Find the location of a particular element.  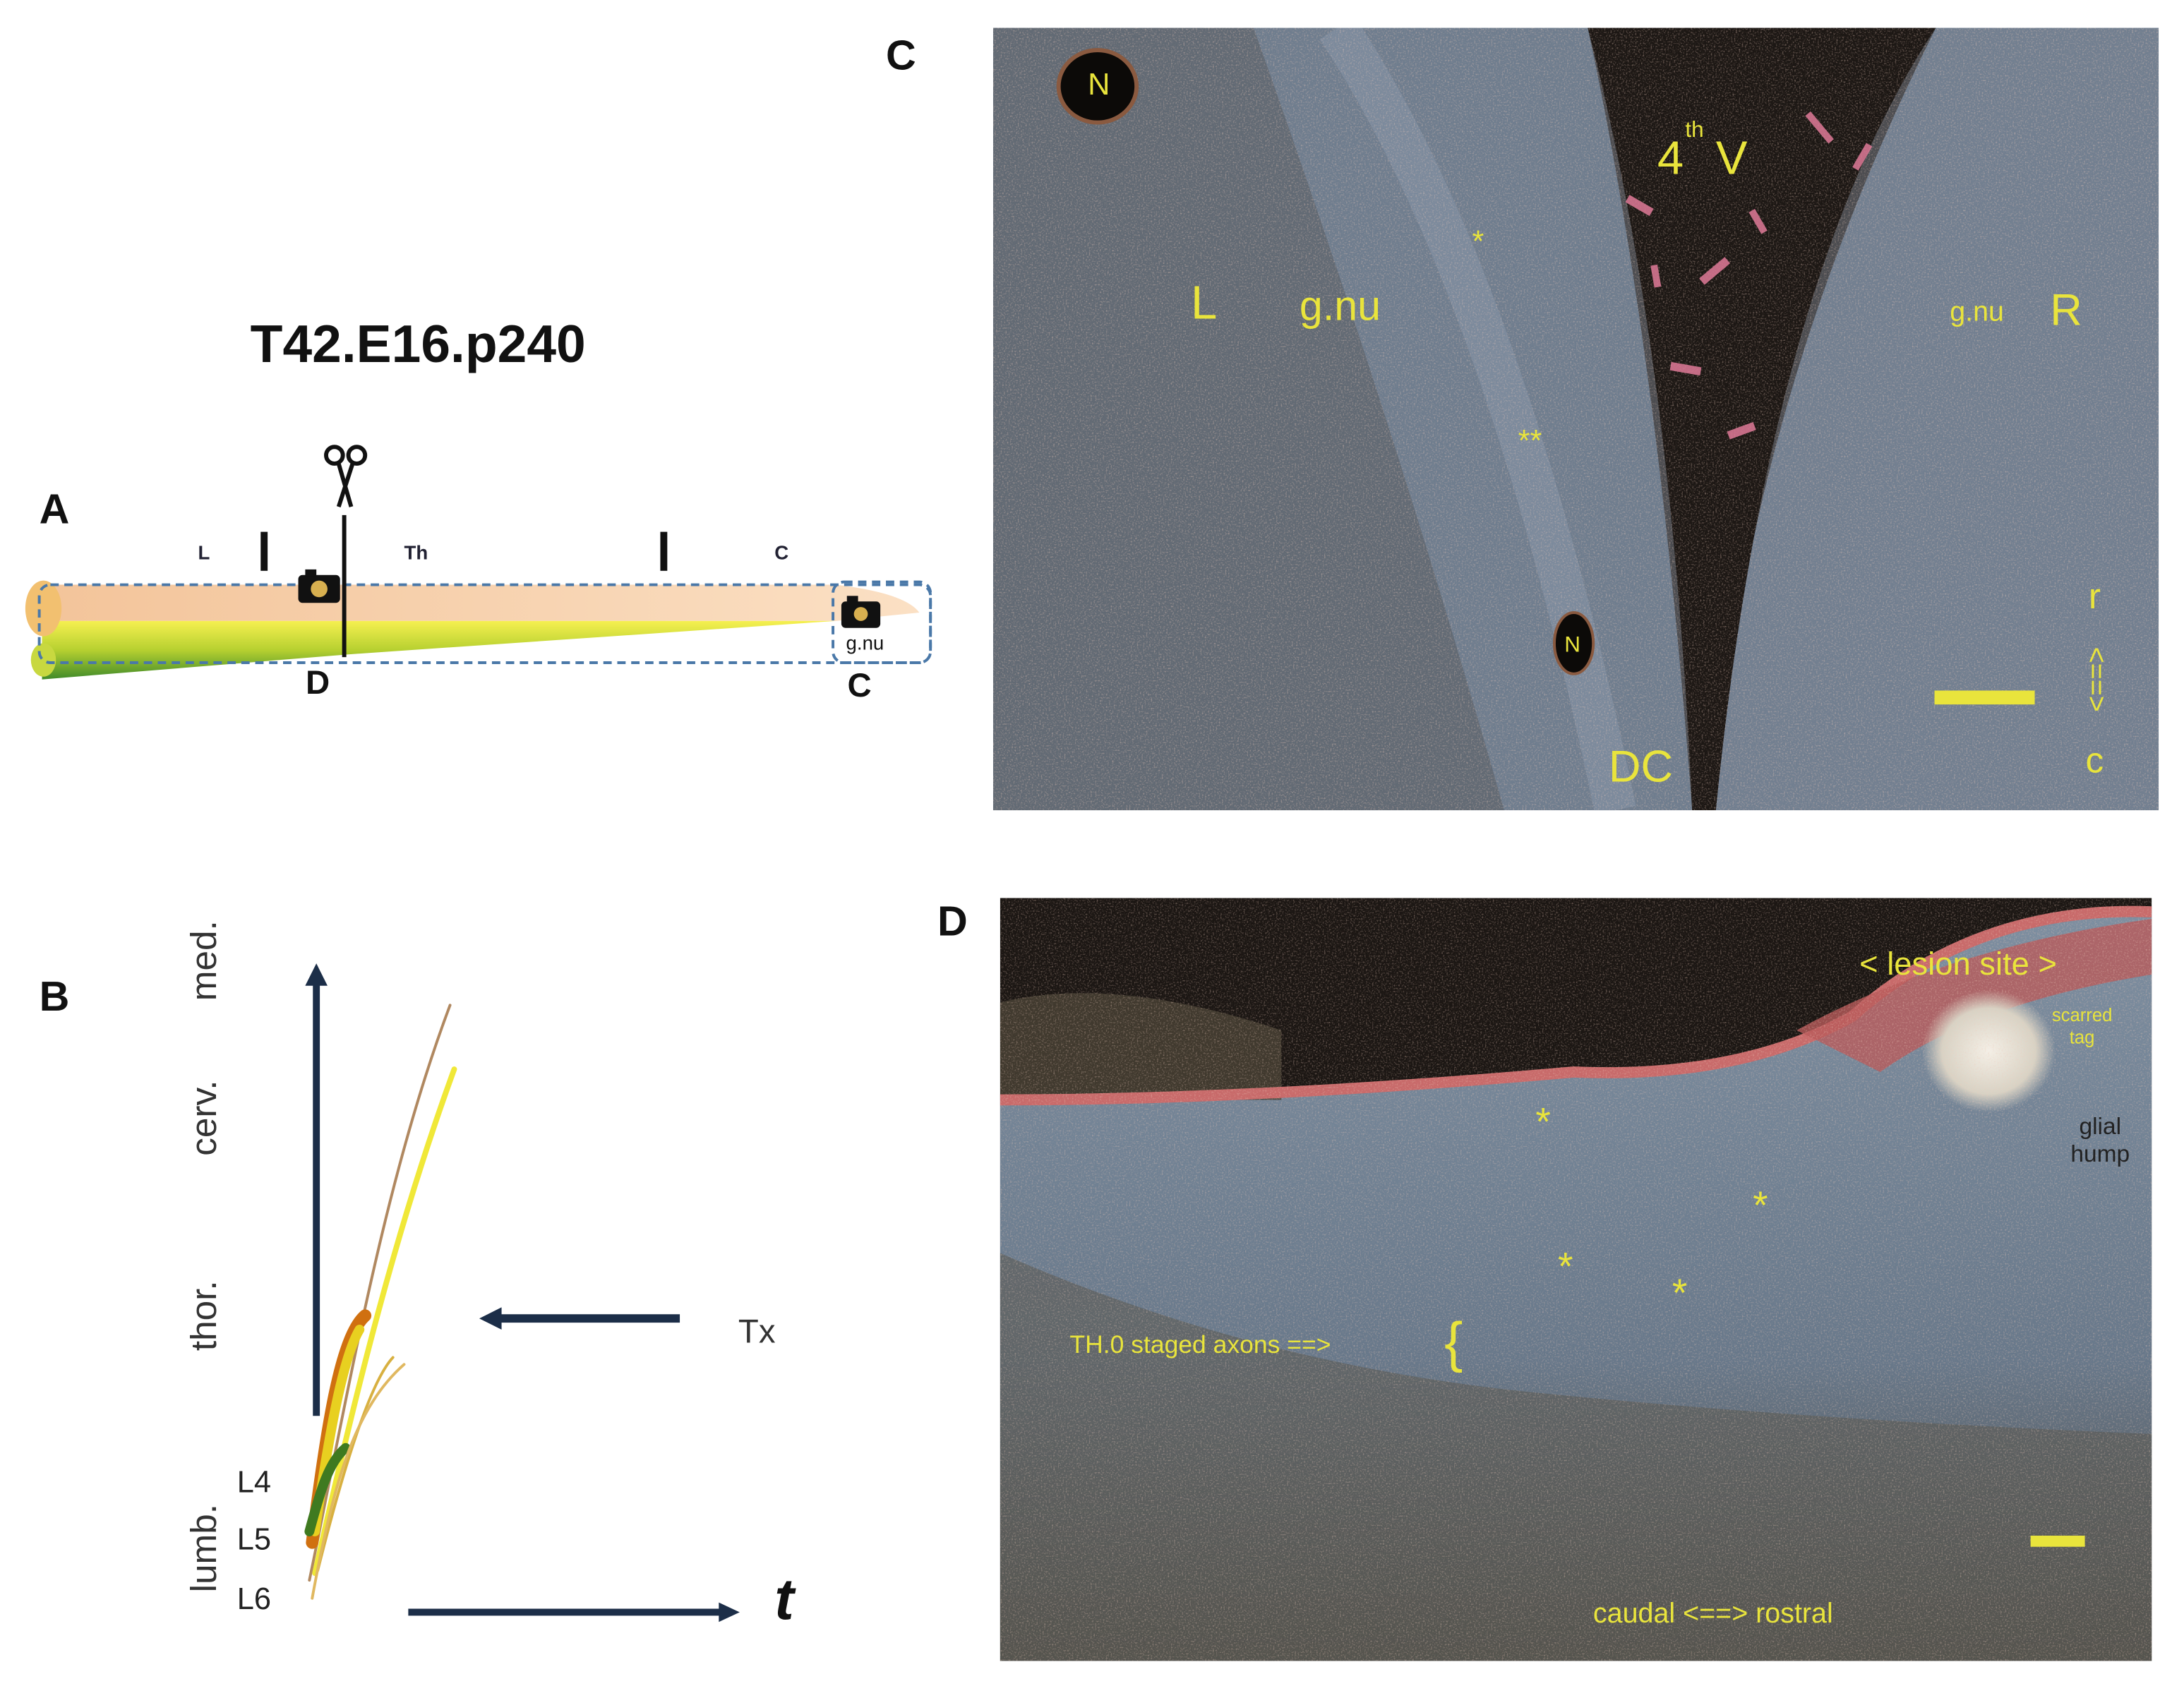

ventricle-superscript: th is located at coordinates (1694, 129).